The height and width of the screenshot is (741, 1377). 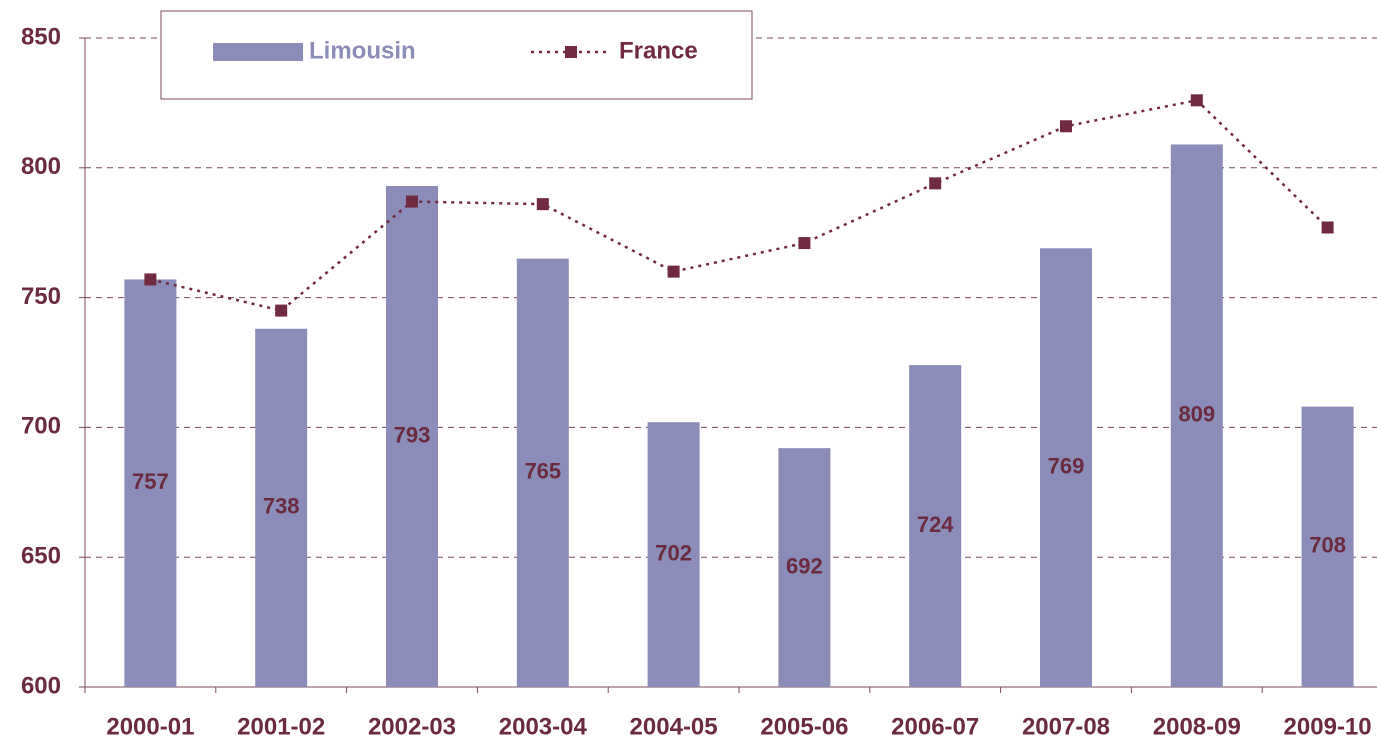 I want to click on y-tick-label: 850, so click(x=41, y=36).